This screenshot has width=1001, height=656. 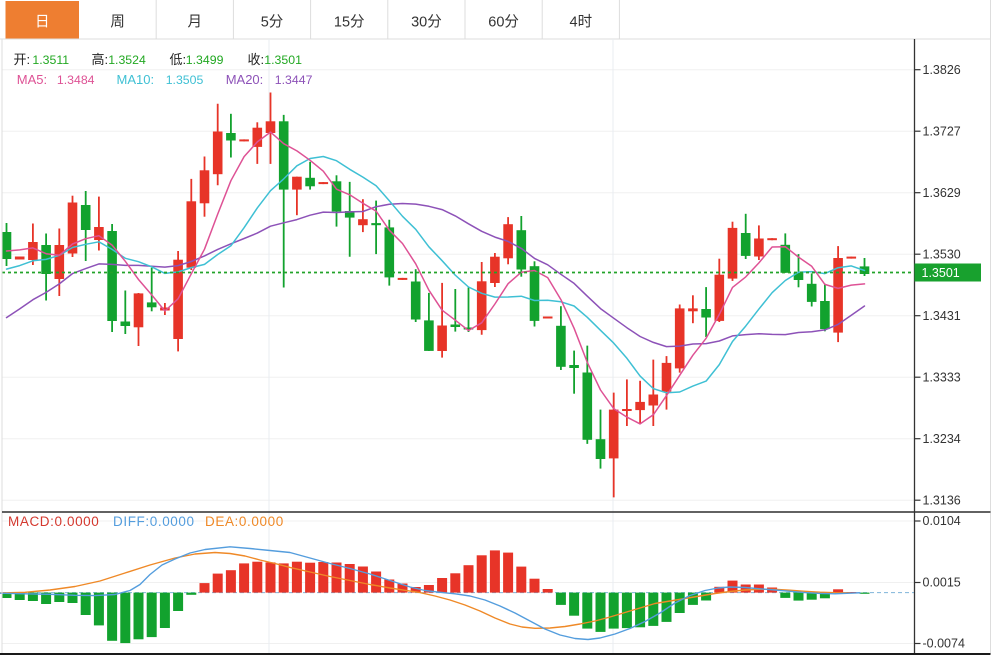 What do you see at coordinates (426, 22) in the screenshot?
I see `svg-text: 30分` at bounding box center [426, 22].